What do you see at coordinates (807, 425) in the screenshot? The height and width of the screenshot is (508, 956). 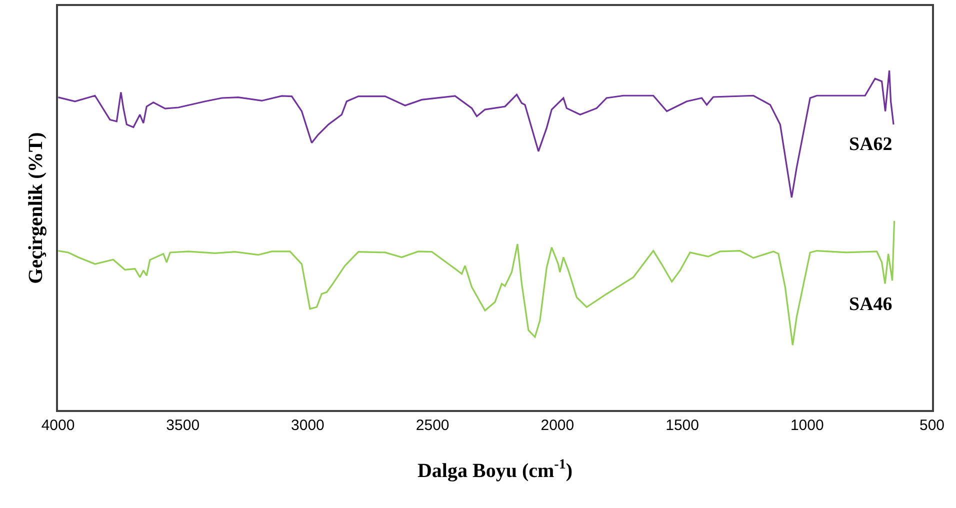 I see `x-tick-label: 1000` at bounding box center [807, 425].